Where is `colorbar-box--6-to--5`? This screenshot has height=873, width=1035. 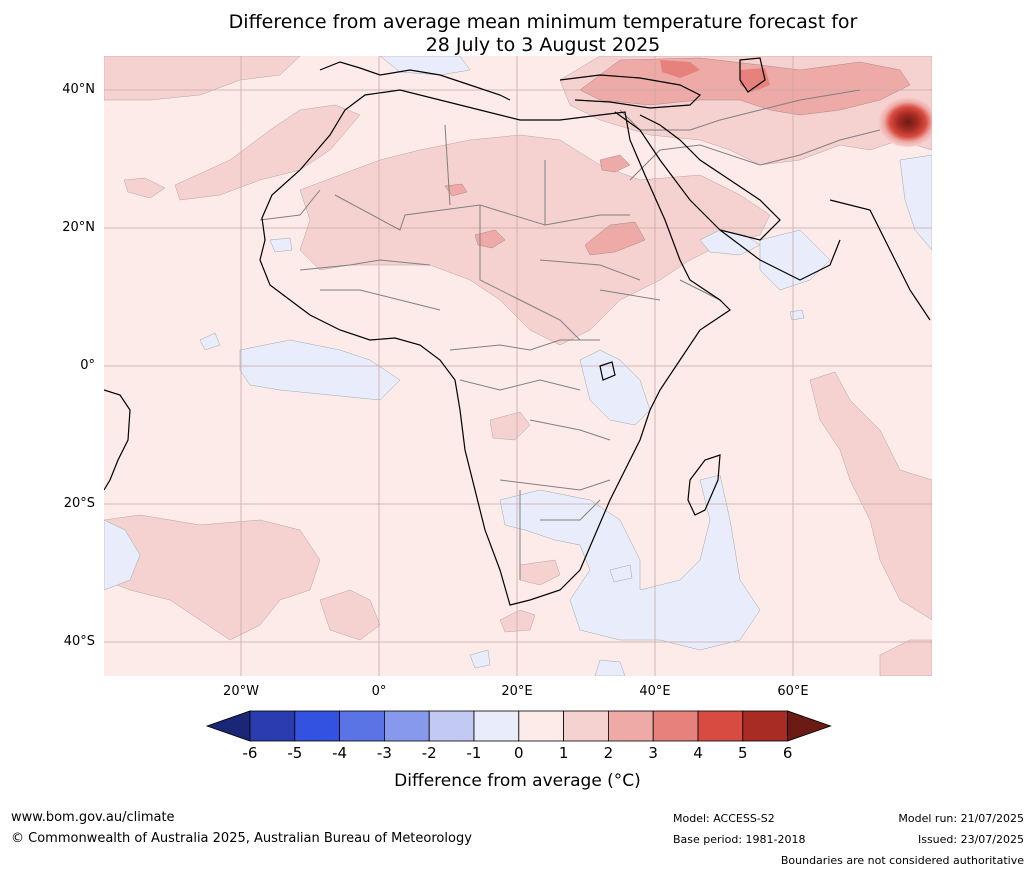 colorbar-box--6-to--5 is located at coordinates (272, 726).